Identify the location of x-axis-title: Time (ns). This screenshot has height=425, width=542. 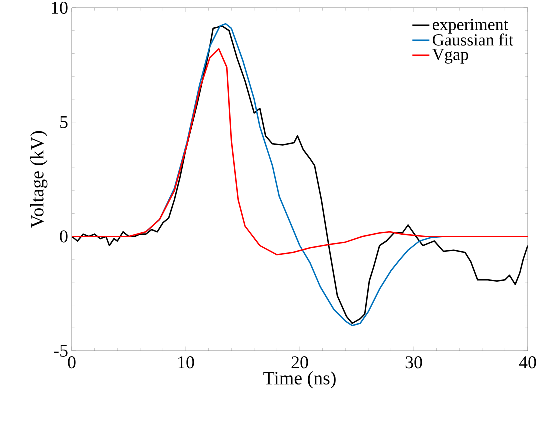
(300, 380).